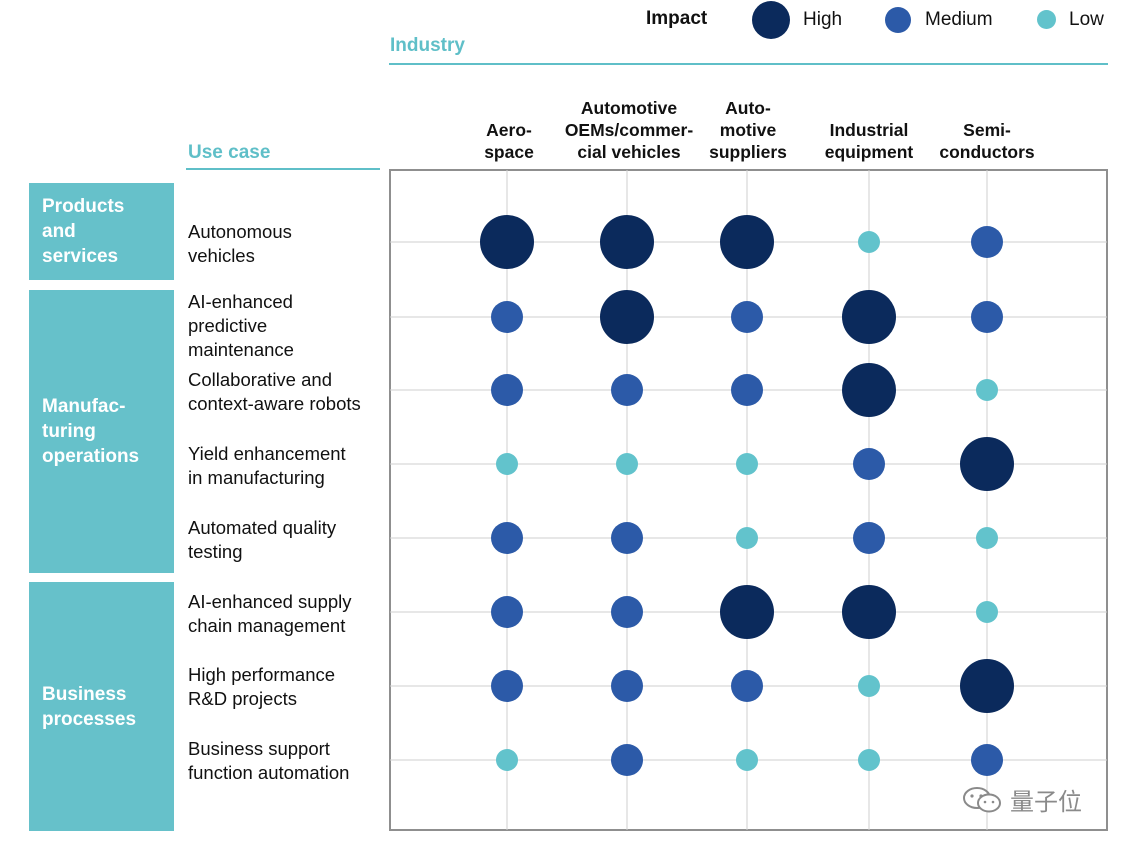 The width and height of the screenshot is (1140, 848). What do you see at coordinates (101, 231) in the screenshot?
I see `group-products-and-services: Products and services` at bounding box center [101, 231].